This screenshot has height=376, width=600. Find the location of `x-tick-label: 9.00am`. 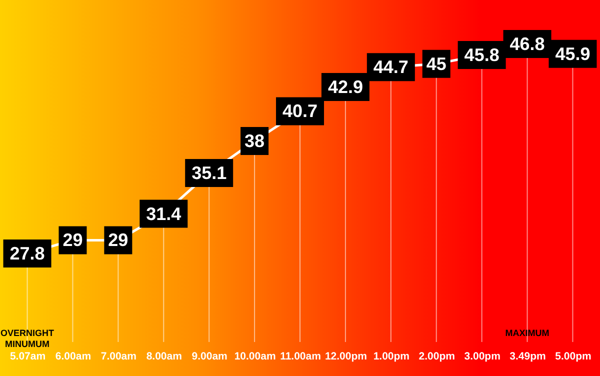

x-tick-label: 9.00am is located at coordinates (210, 356).